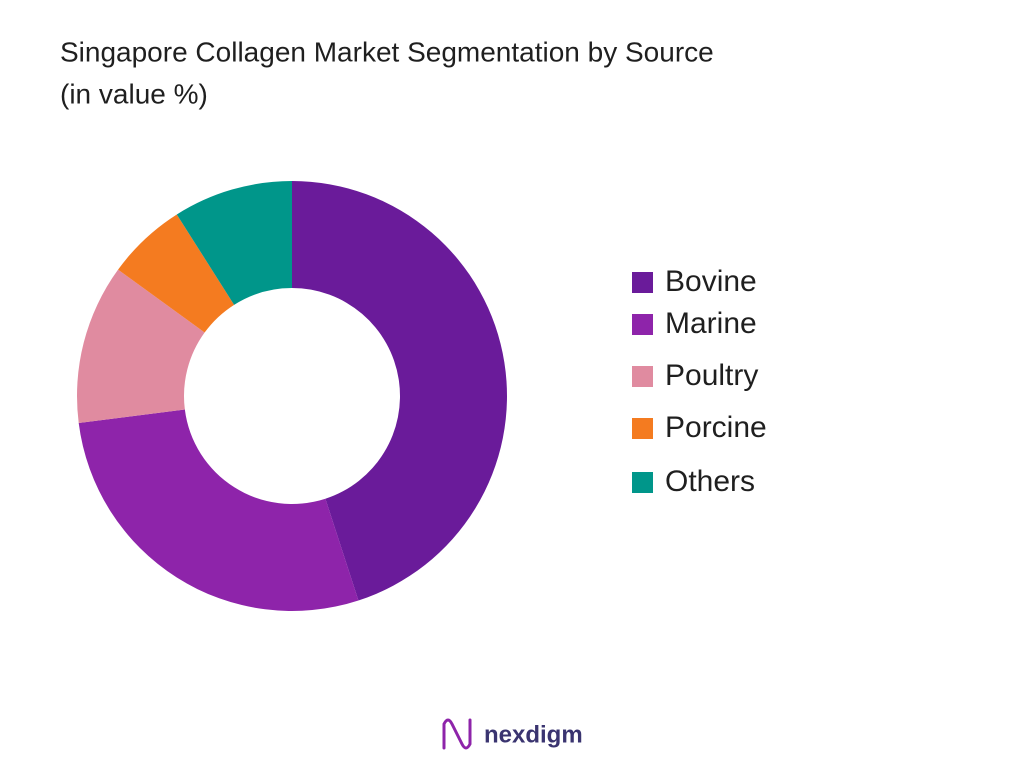 This screenshot has height=768, width=1024. Describe the element at coordinates (457, 734) in the screenshot. I see `logo-icon` at that location.